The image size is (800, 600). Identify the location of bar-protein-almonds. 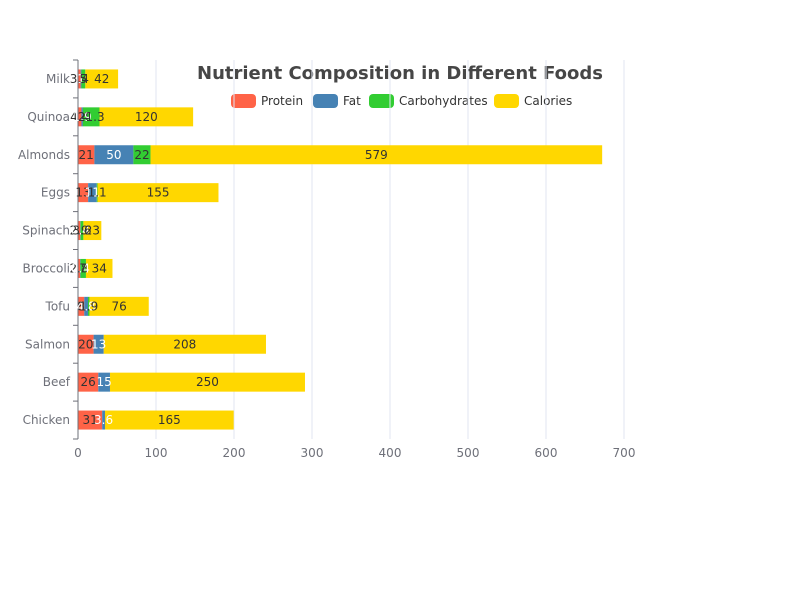
(86, 155).